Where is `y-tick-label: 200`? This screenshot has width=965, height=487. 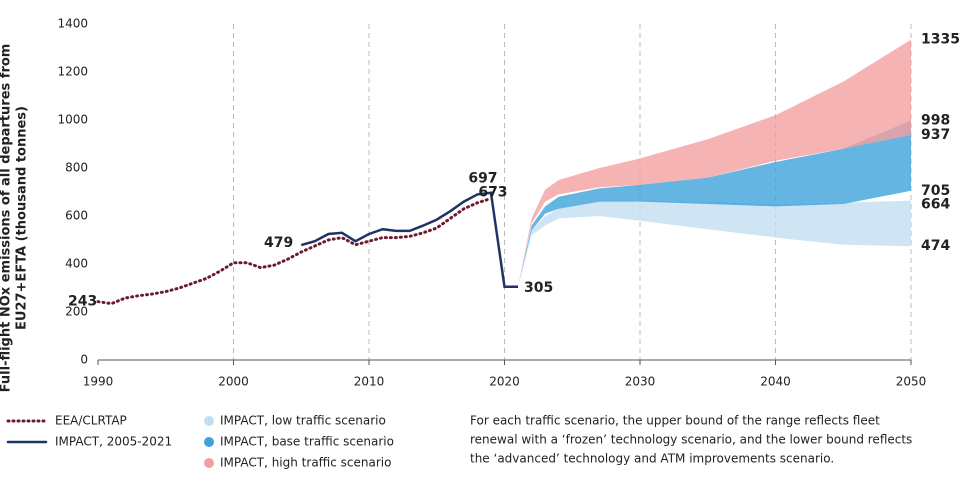 y-tick-label: 200 is located at coordinates (76, 312).